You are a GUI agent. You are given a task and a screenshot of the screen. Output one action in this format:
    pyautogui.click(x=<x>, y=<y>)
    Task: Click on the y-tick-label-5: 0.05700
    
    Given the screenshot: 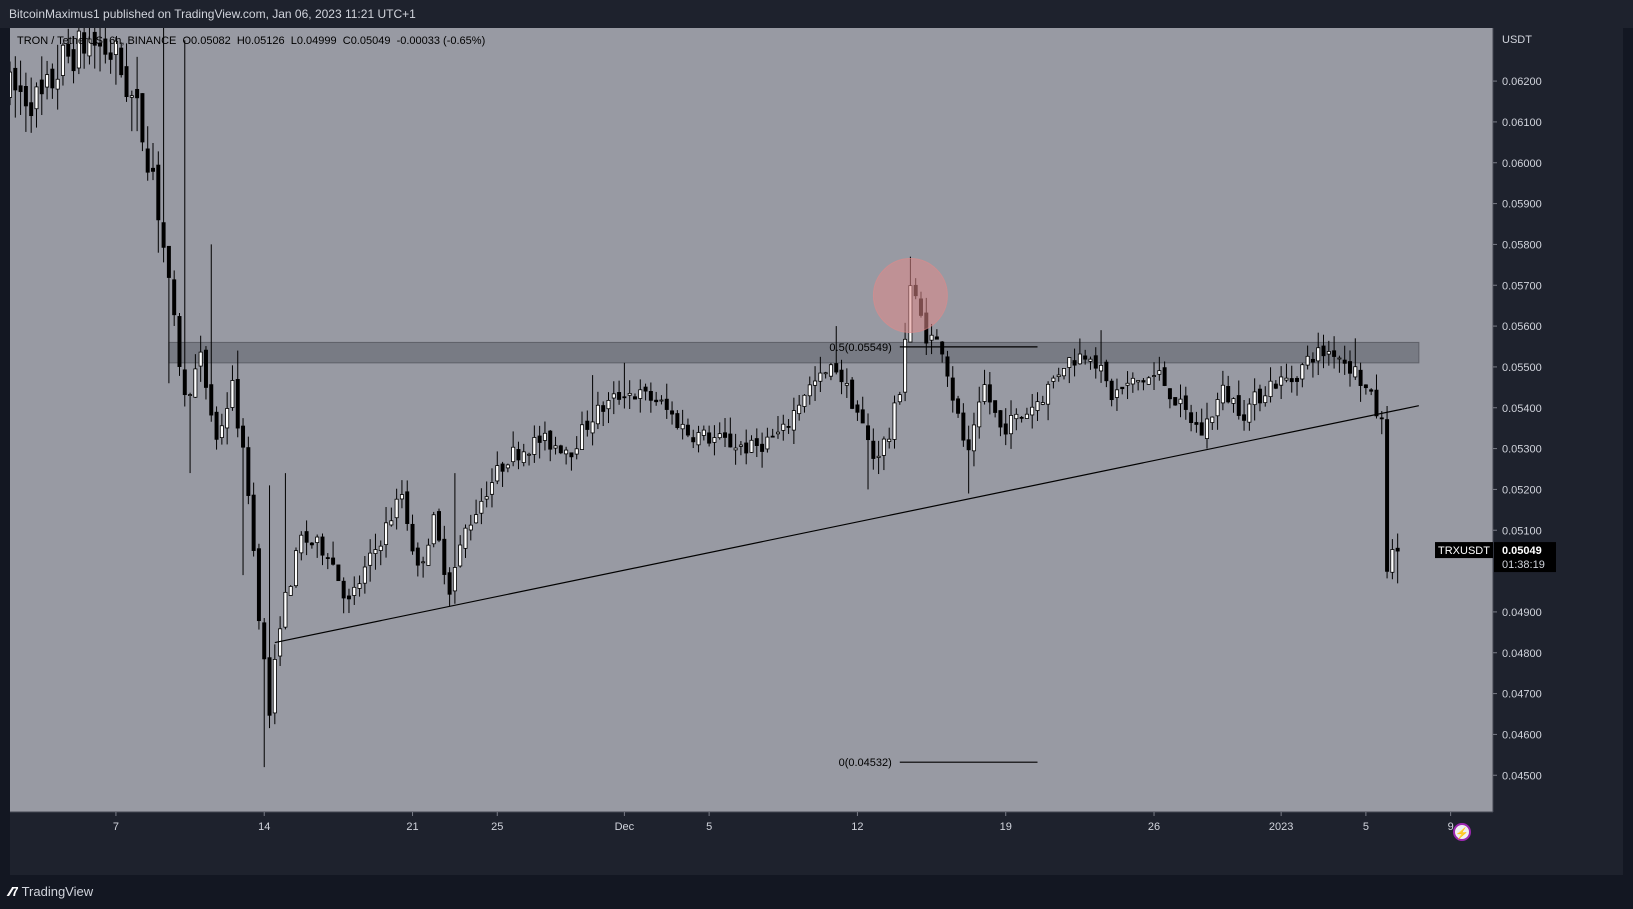 What is the action you would take?
    pyautogui.click(x=1522, y=286)
    